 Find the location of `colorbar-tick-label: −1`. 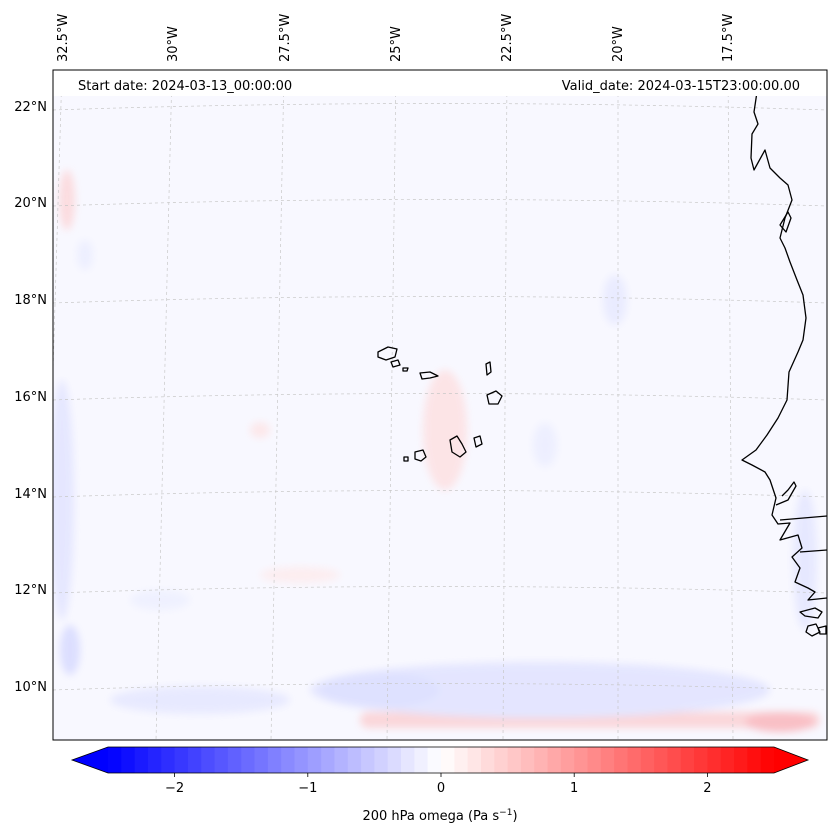

colorbar-tick-label: −1 is located at coordinates (307, 788).